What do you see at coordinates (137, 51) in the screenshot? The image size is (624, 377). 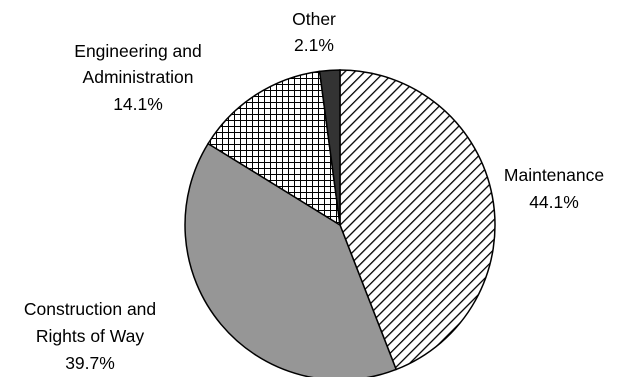 I see `slice-label-engineering-name-line1: Engineering and` at bounding box center [137, 51].